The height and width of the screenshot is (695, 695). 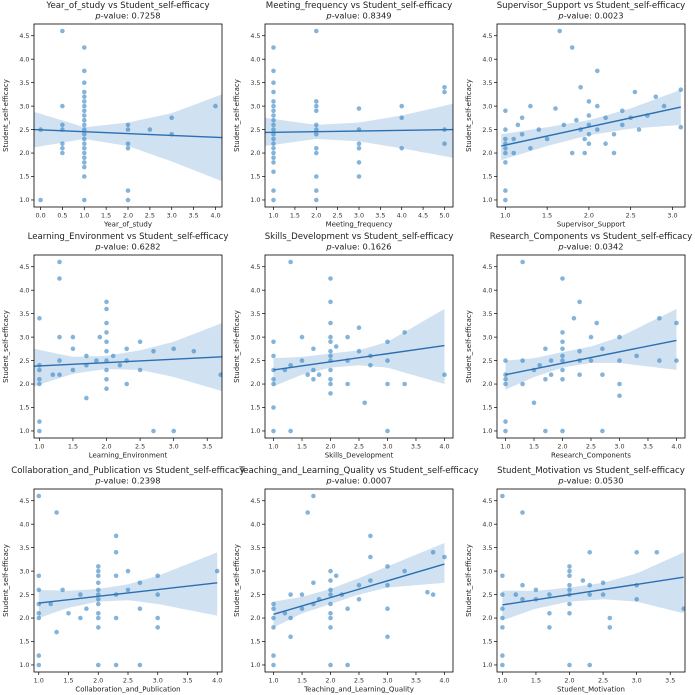 I want to click on x-axis-label: Skills_Development, so click(x=359, y=456).